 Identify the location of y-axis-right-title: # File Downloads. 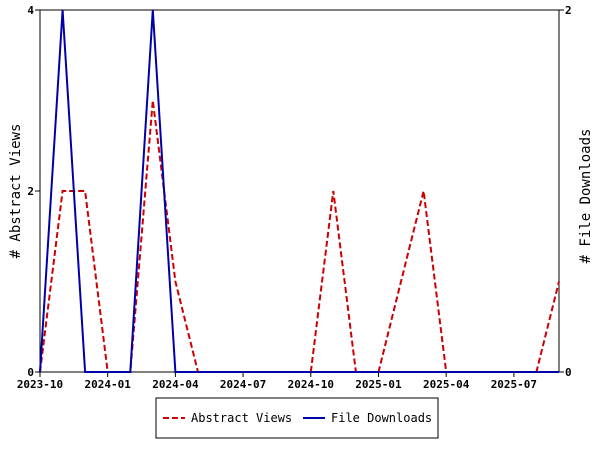
(586, 196).